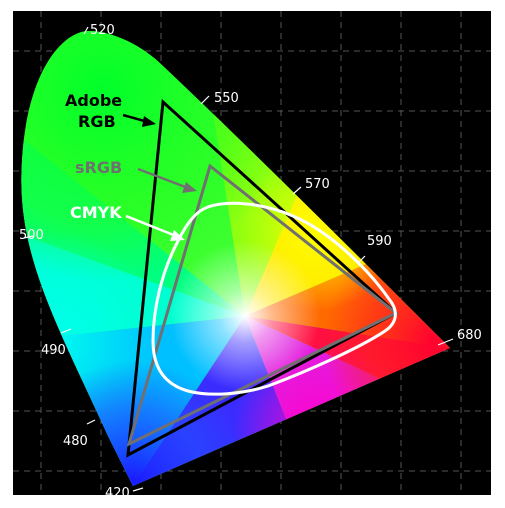  I want to click on adobe-rgb-label-line1: Adobe, so click(93, 100).